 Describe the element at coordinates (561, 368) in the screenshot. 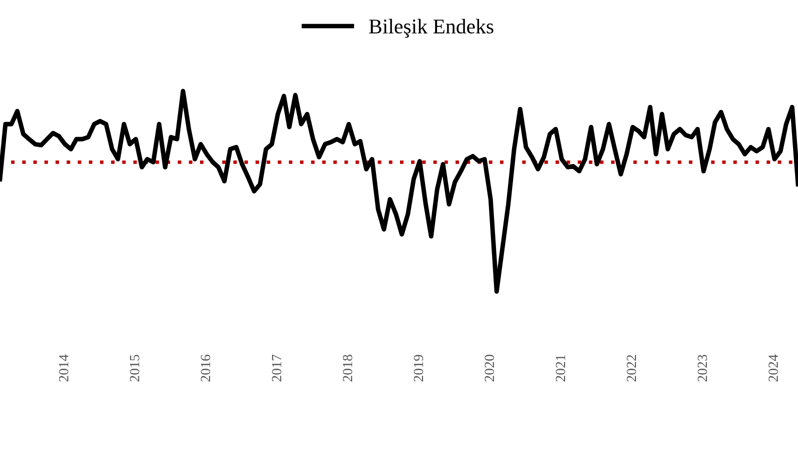

I see `x-tick-label: 2021` at that location.